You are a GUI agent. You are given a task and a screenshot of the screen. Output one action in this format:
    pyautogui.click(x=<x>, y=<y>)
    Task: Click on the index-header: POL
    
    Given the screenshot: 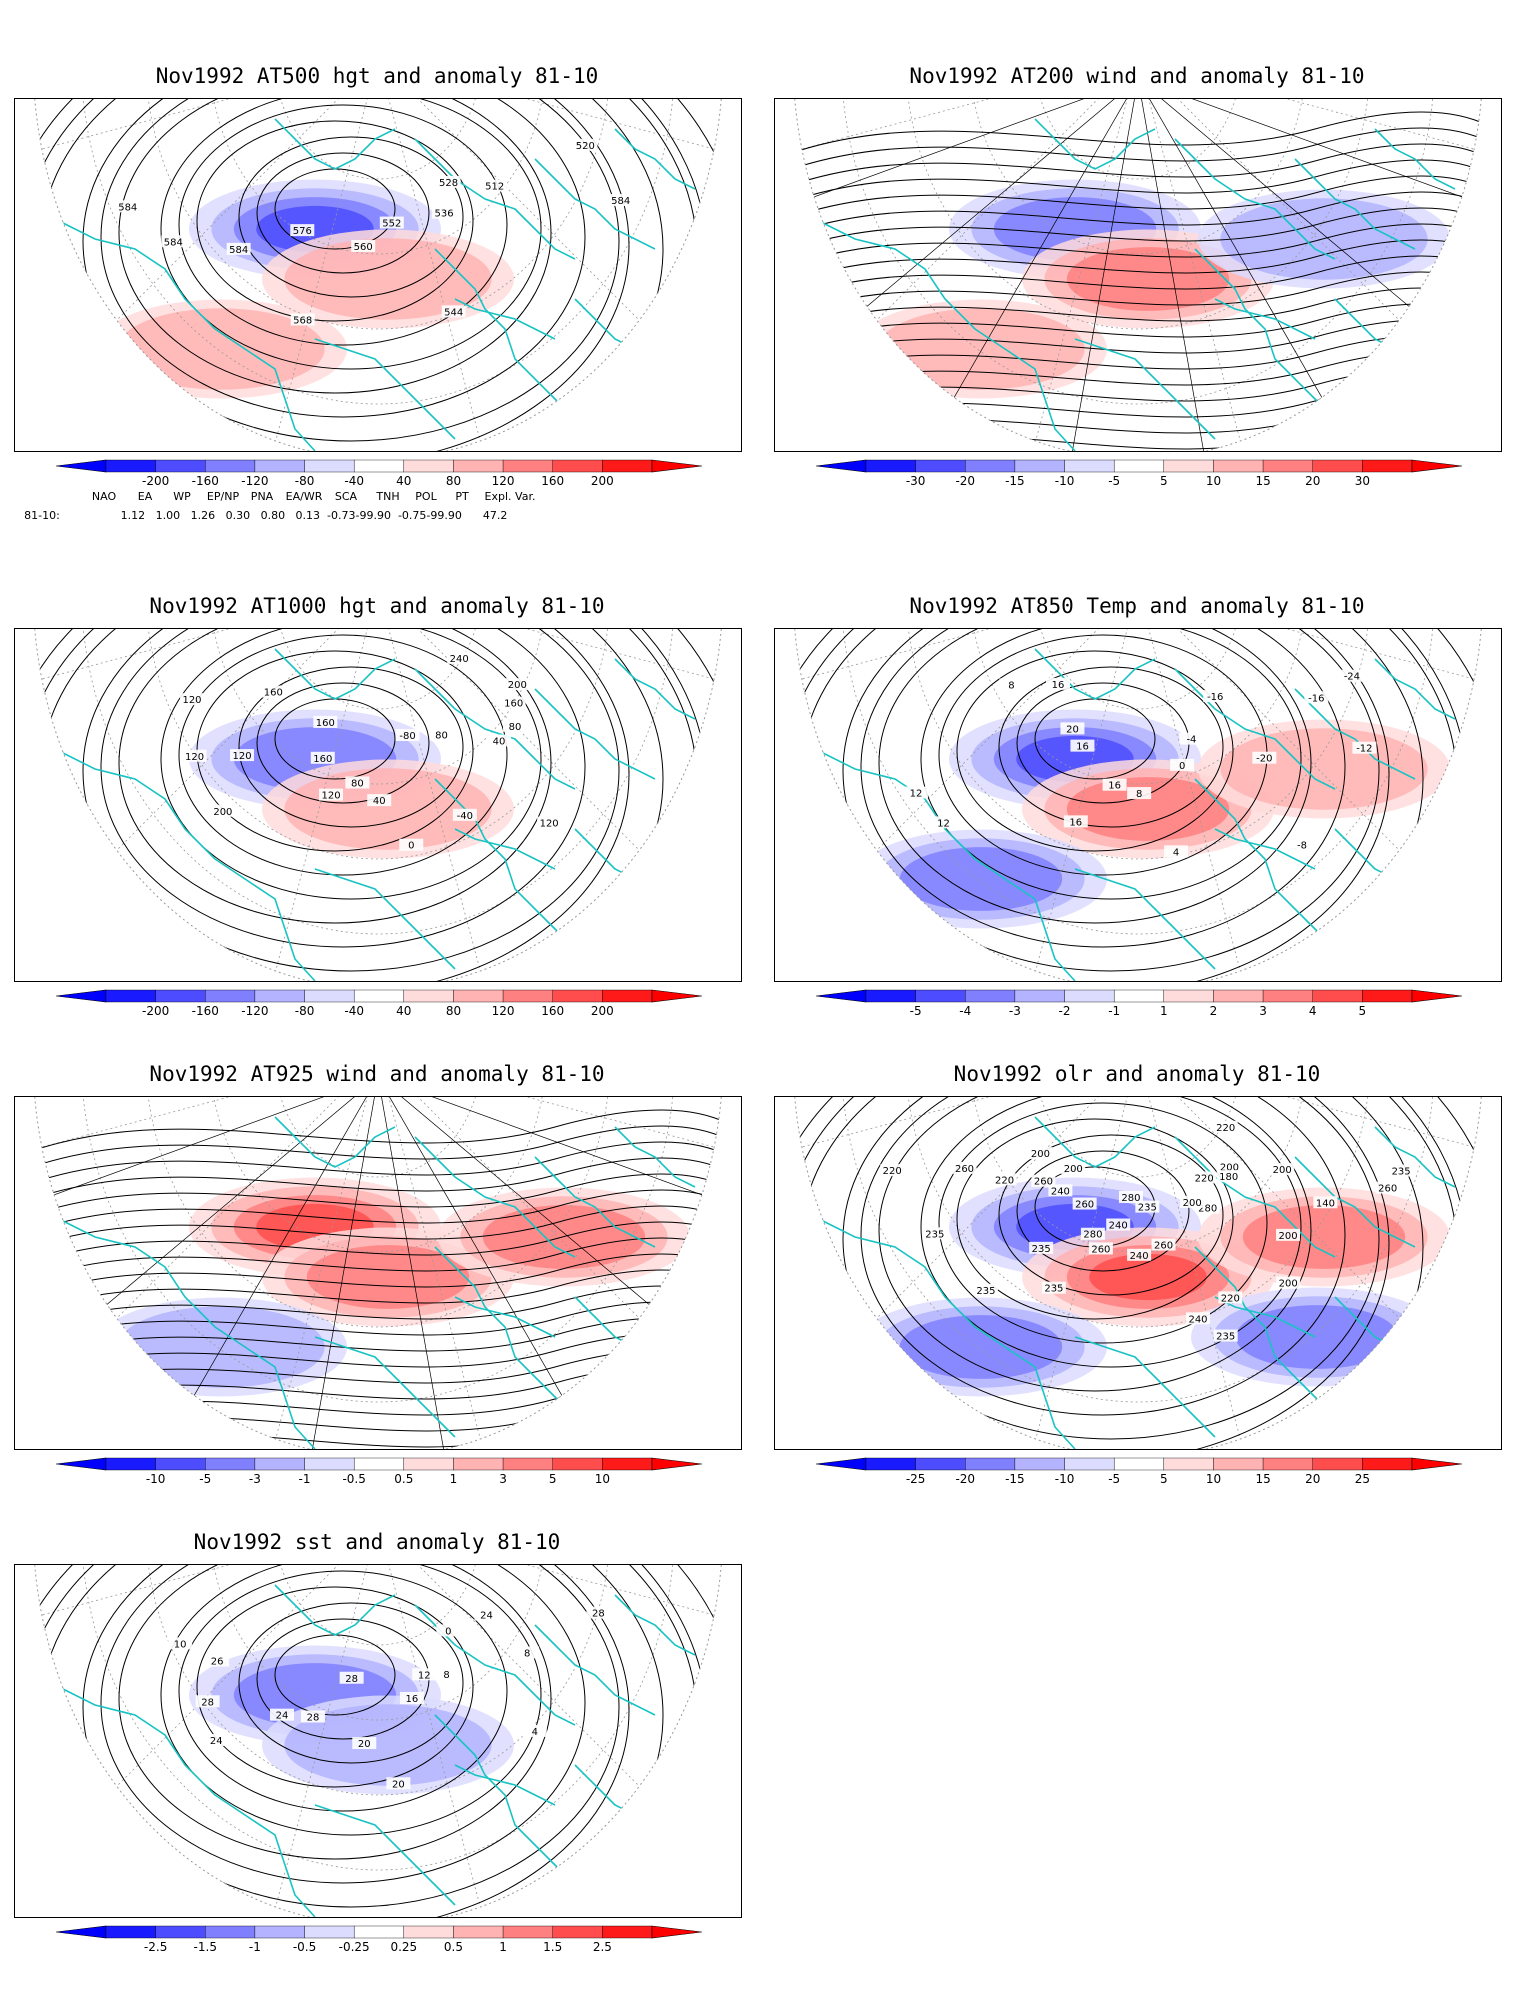 What is the action you would take?
    pyautogui.click(x=426, y=496)
    